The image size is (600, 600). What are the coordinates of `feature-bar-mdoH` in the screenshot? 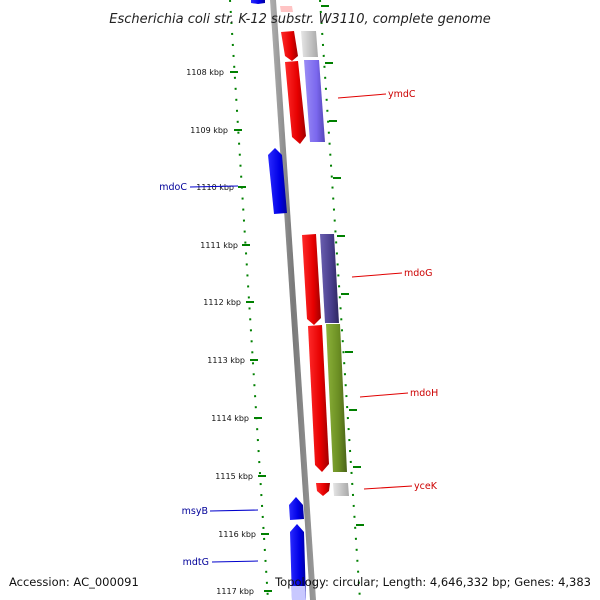 It's located at (336, 398).